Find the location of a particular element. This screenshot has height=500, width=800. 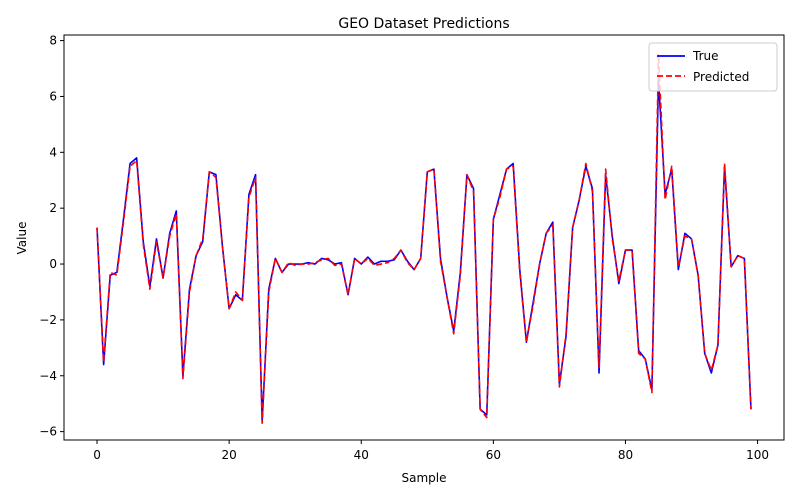

x-tick-label: 0 is located at coordinates (97, 455).